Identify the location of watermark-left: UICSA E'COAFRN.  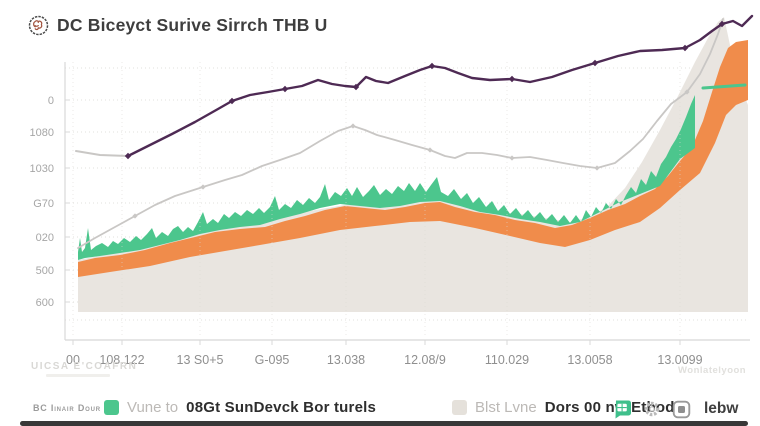
(84, 366).